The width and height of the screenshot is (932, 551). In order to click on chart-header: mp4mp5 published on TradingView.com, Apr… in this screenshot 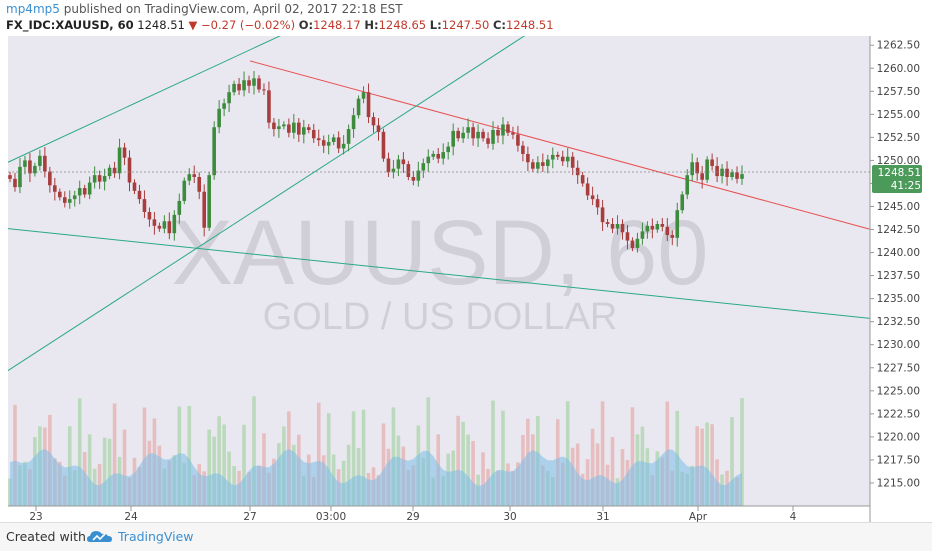, I will do `click(466, 18)`.